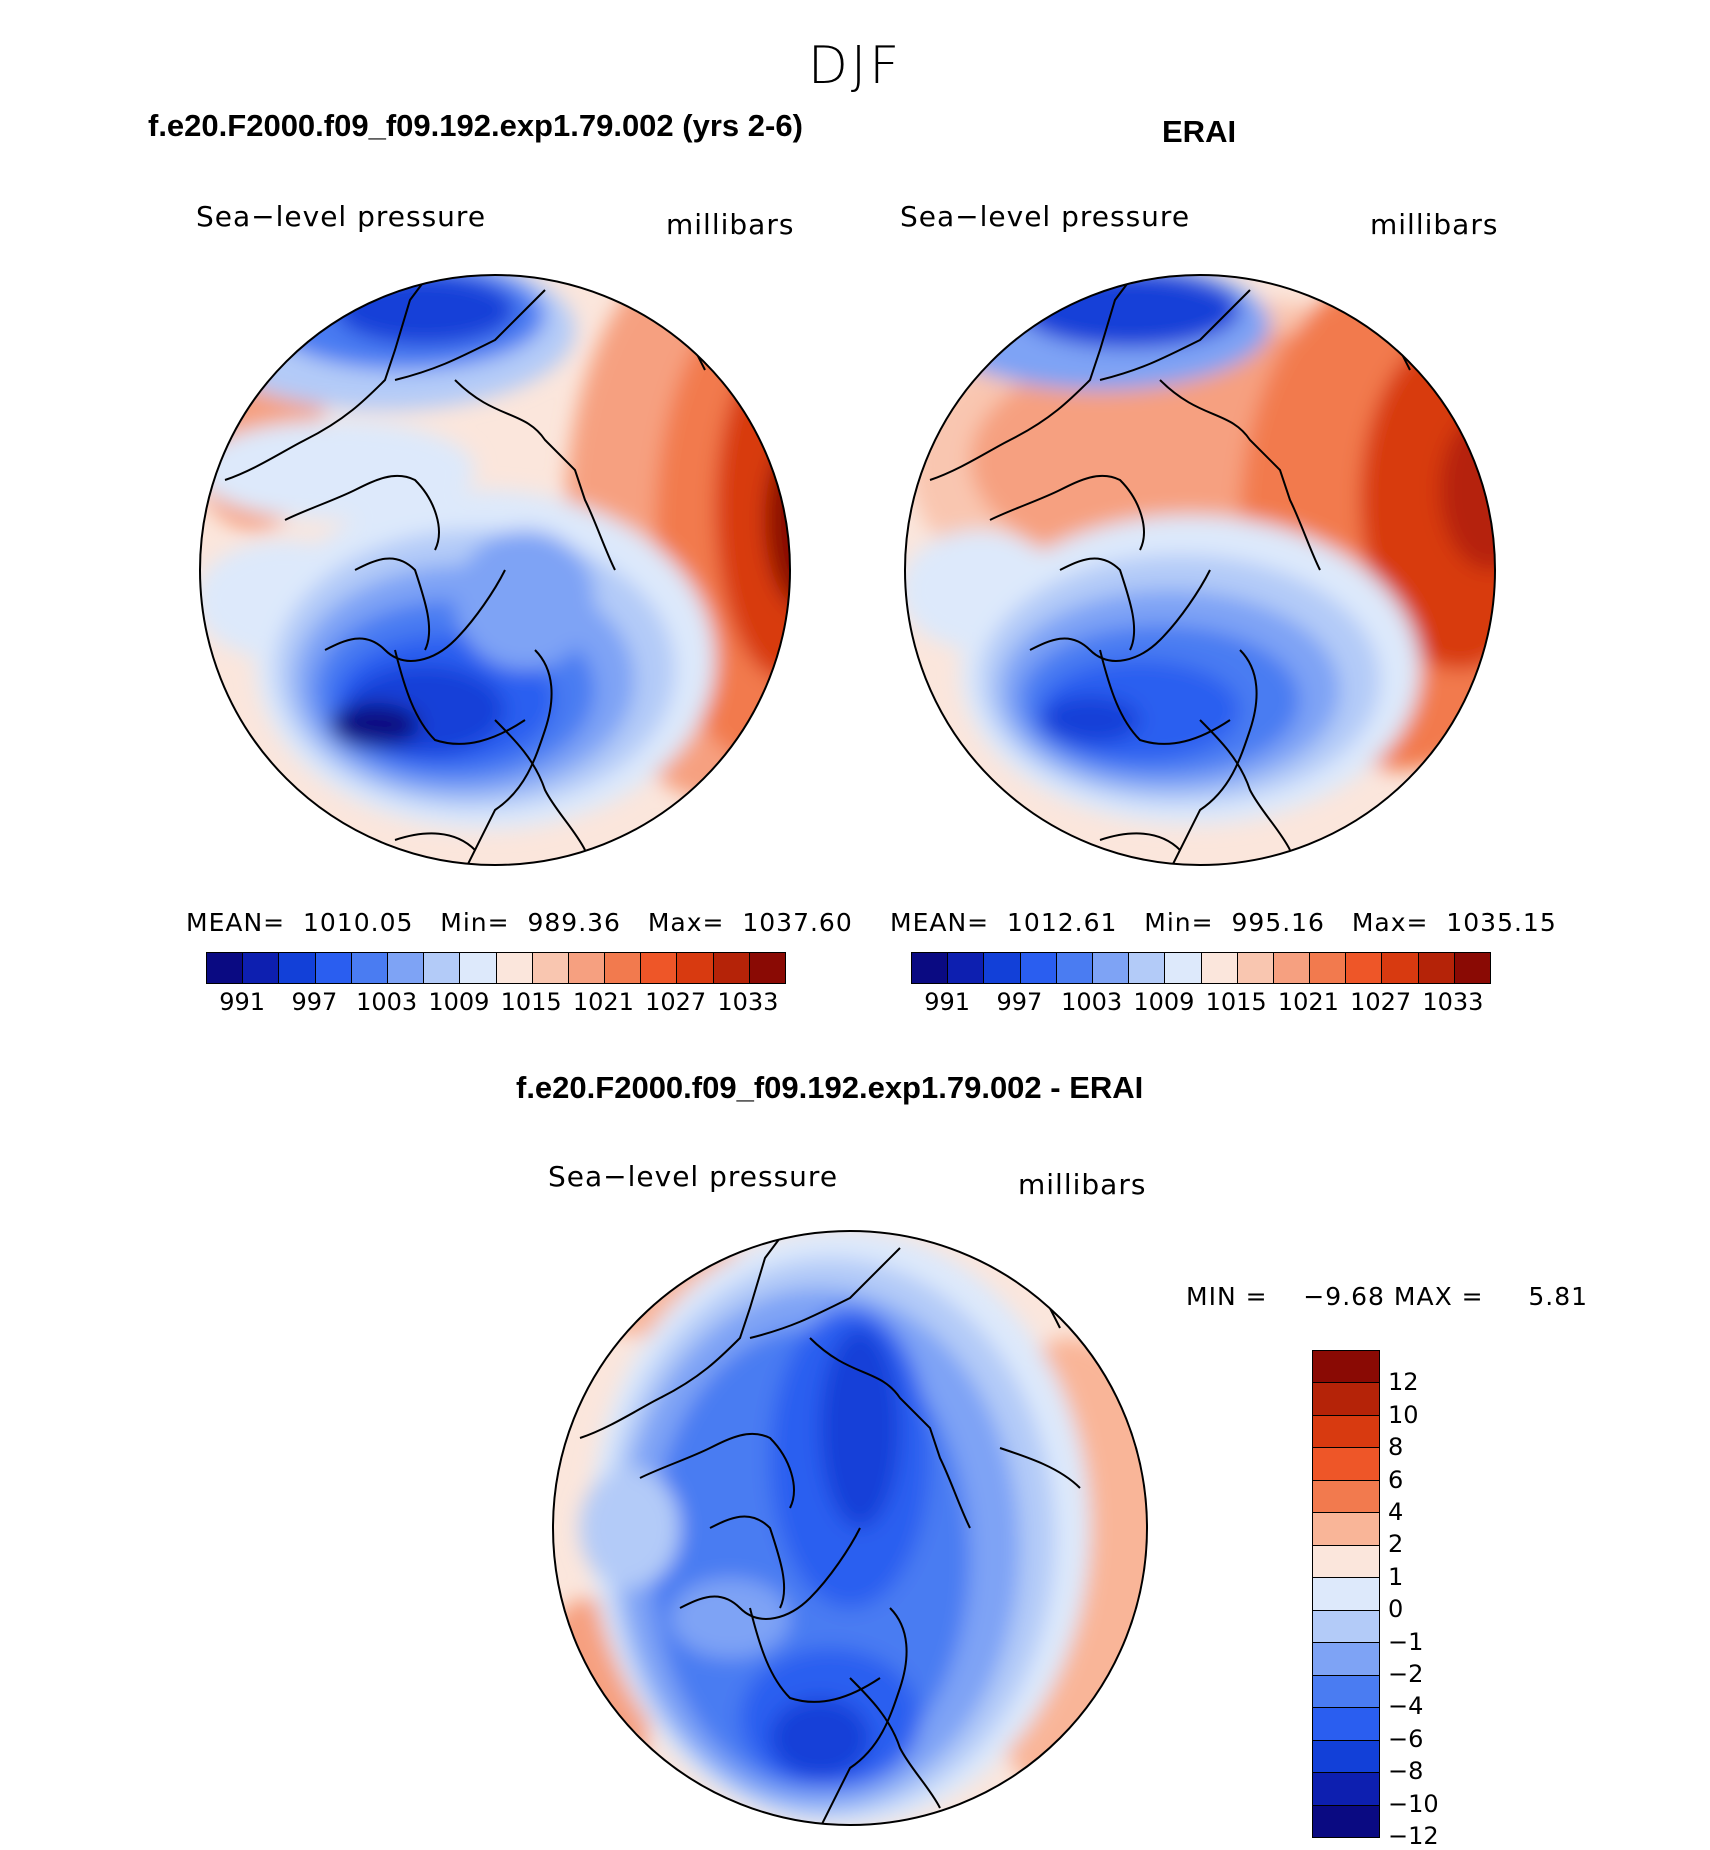 This screenshot has width=1710, height=1850. I want to click on obs-max-label: Max=, so click(1390, 922).